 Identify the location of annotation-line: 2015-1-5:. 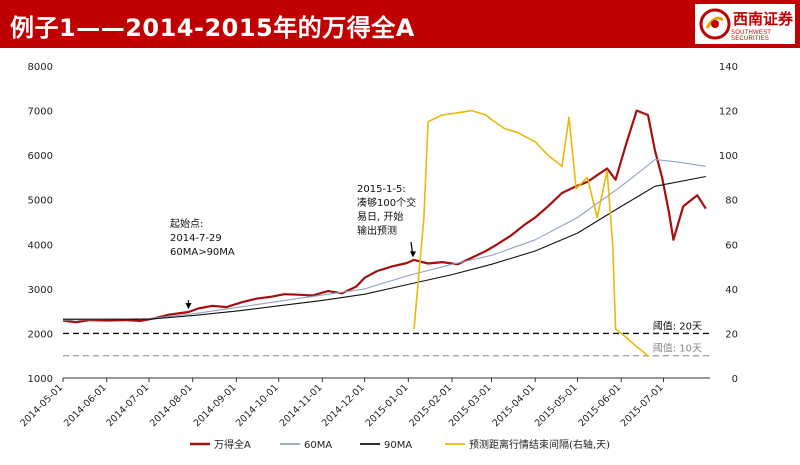
(381, 189).